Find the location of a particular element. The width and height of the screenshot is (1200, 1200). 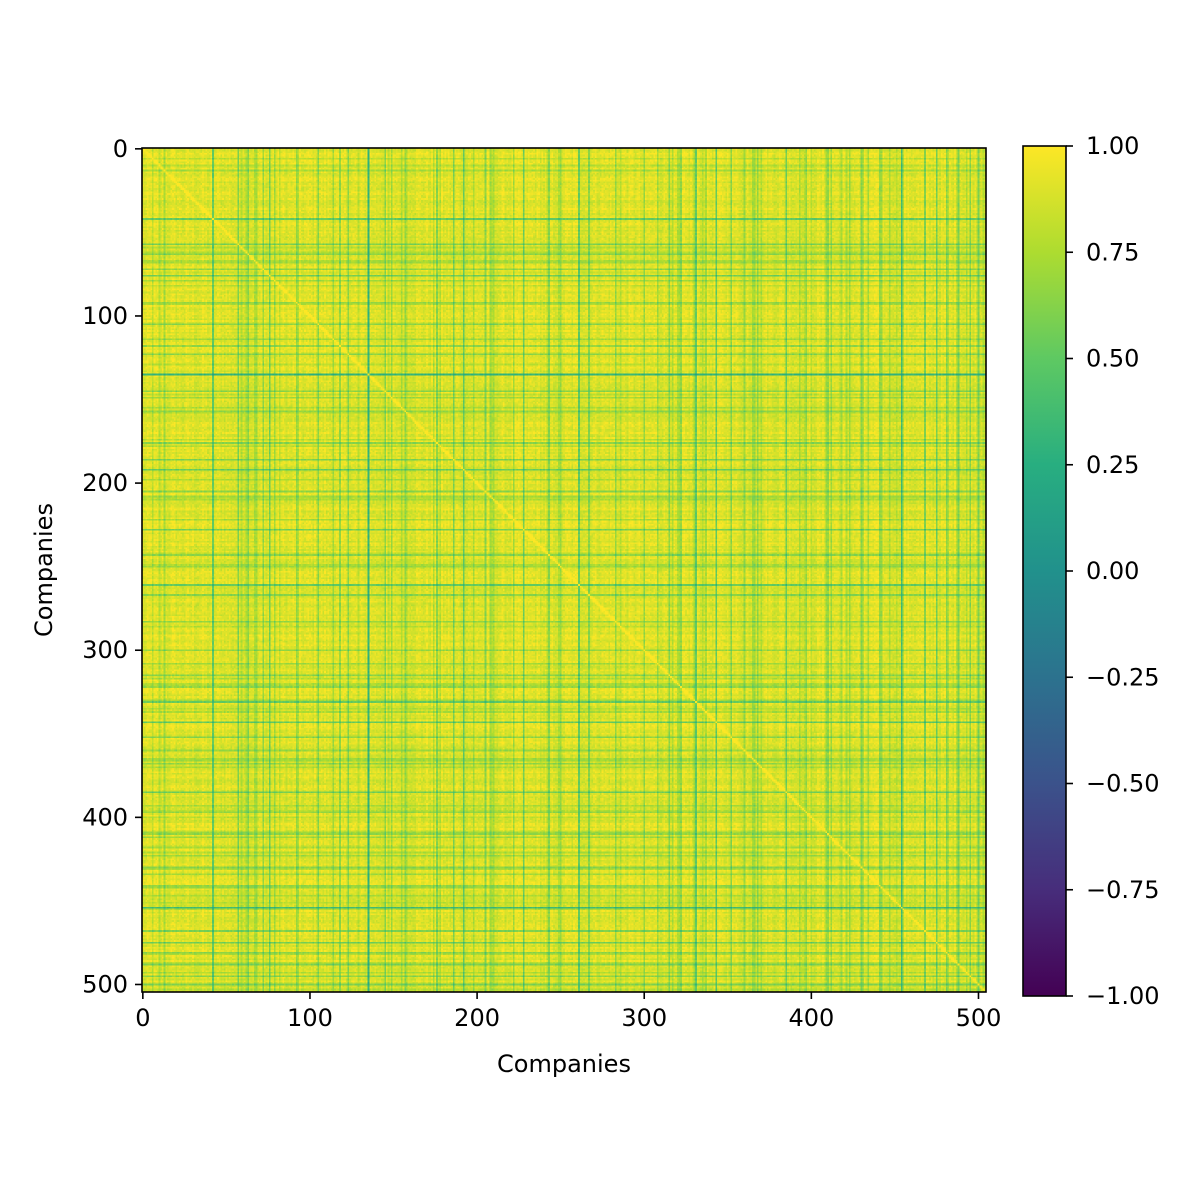

y-tick-label: 200 is located at coordinates (105, 483).